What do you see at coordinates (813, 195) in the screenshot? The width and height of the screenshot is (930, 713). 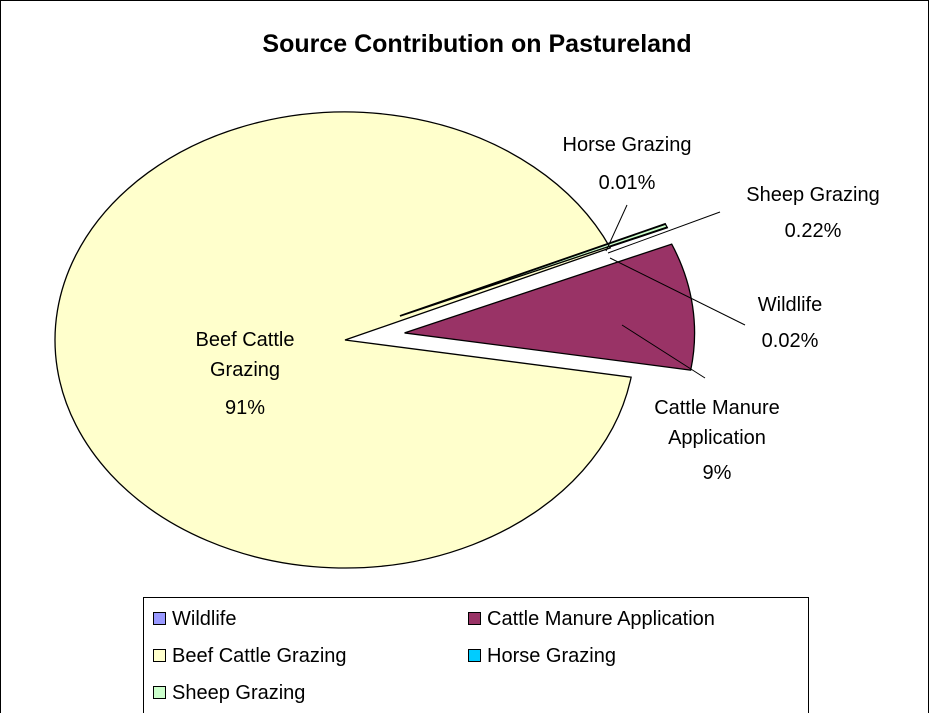 I see `data-label-name: Sheep Grazing` at bounding box center [813, 195].